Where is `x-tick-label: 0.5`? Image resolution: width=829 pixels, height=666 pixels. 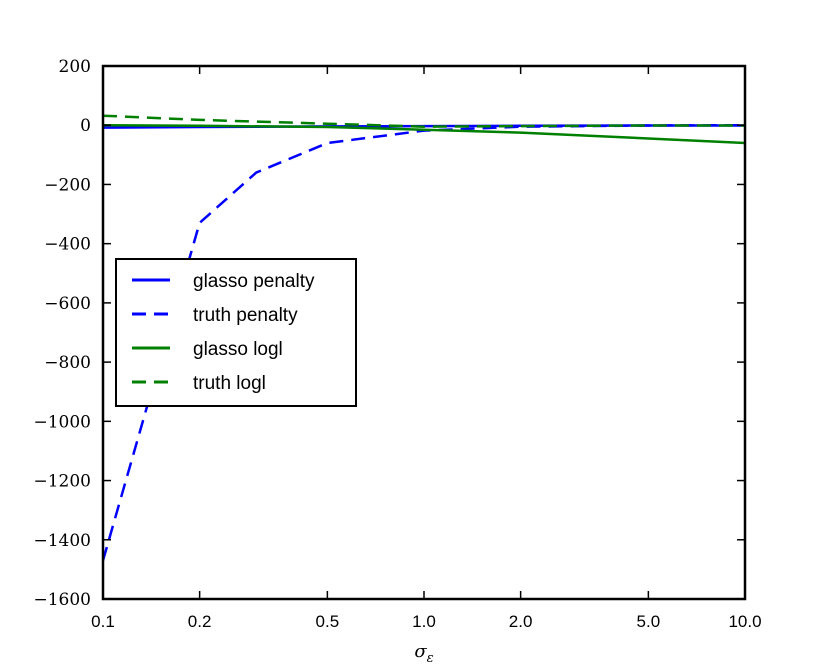
x-tick-label: 0.5 is located at coordinates (328, 621).